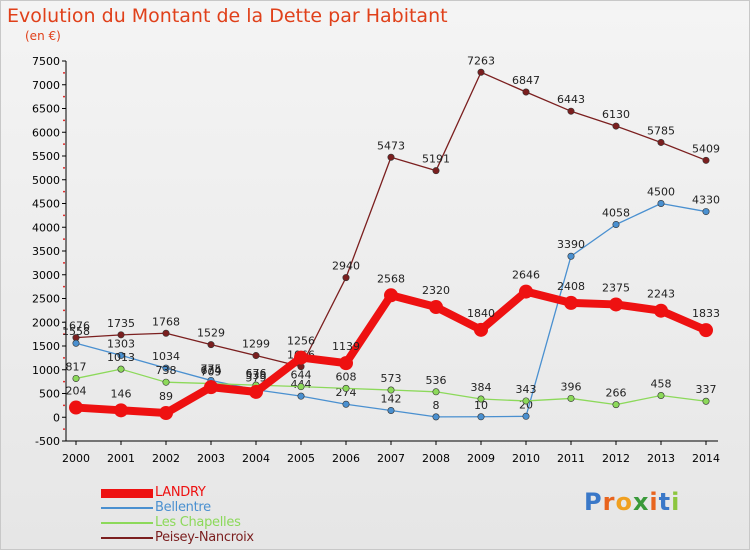 Image resolution: width=750 pixels, height=550 pixels. Describe the element at coordinates (166, 321) in the screenshot. I see `data-label-peisey-nancroix: 1768` at that location.